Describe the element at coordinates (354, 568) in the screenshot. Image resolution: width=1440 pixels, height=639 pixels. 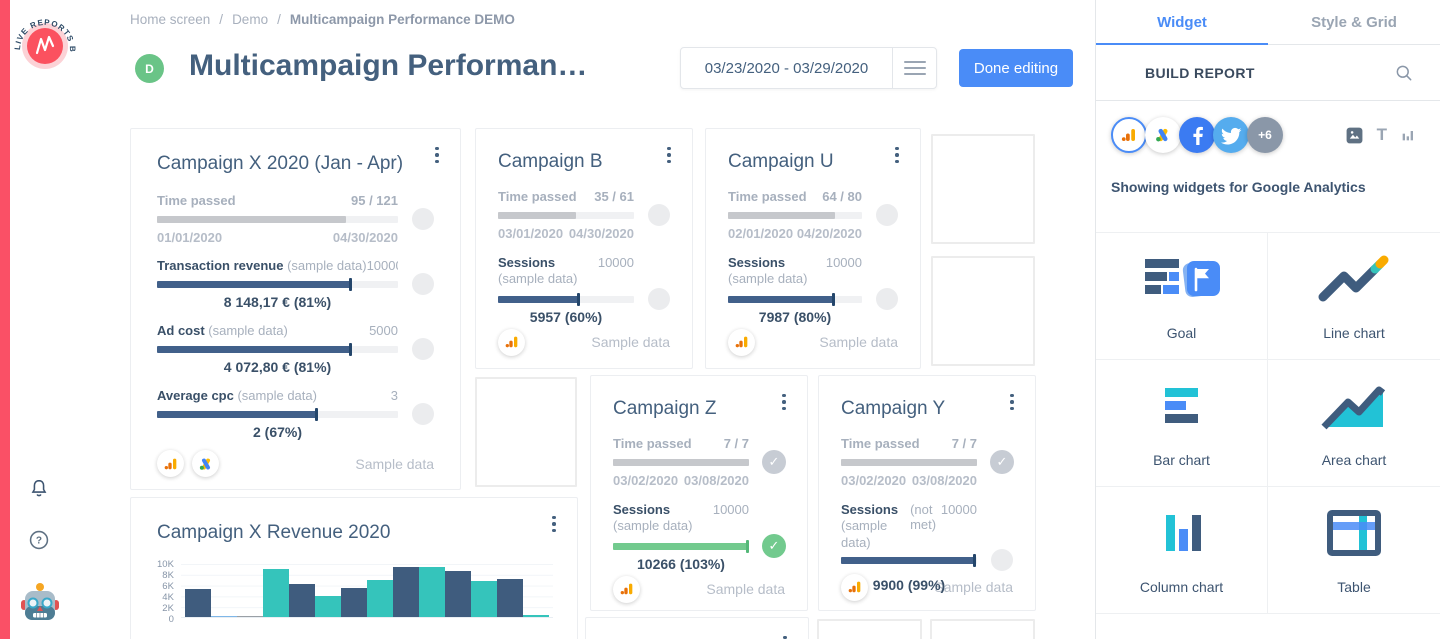
I see `widget-card-revenue-chart: Campaign X Revenue 2020 10K 8K 6K 4K 2K 0` at that location.